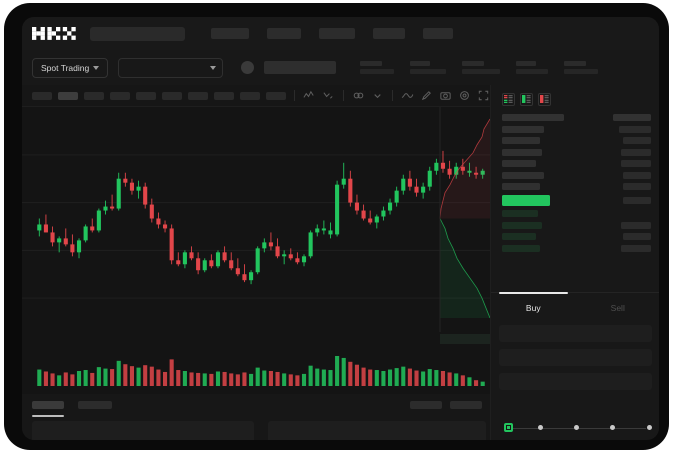 The image size is (673, 453). I want to click on chart-type-icon, so click(328, 95).